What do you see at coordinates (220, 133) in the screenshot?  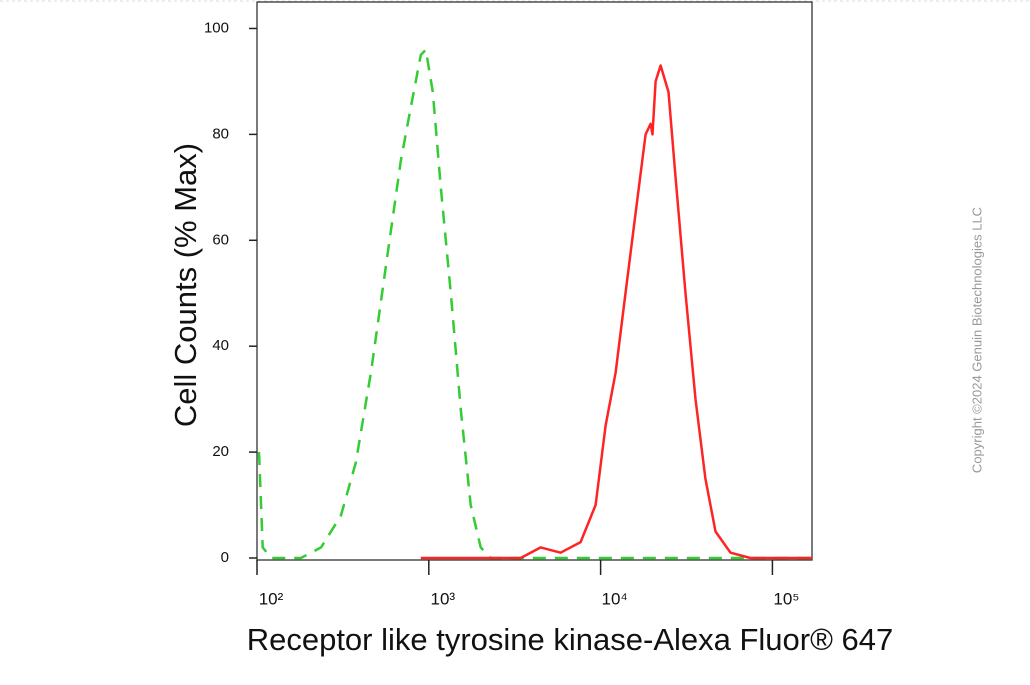 I see `y-tick-label: 80` at bounding box center [220, 133].